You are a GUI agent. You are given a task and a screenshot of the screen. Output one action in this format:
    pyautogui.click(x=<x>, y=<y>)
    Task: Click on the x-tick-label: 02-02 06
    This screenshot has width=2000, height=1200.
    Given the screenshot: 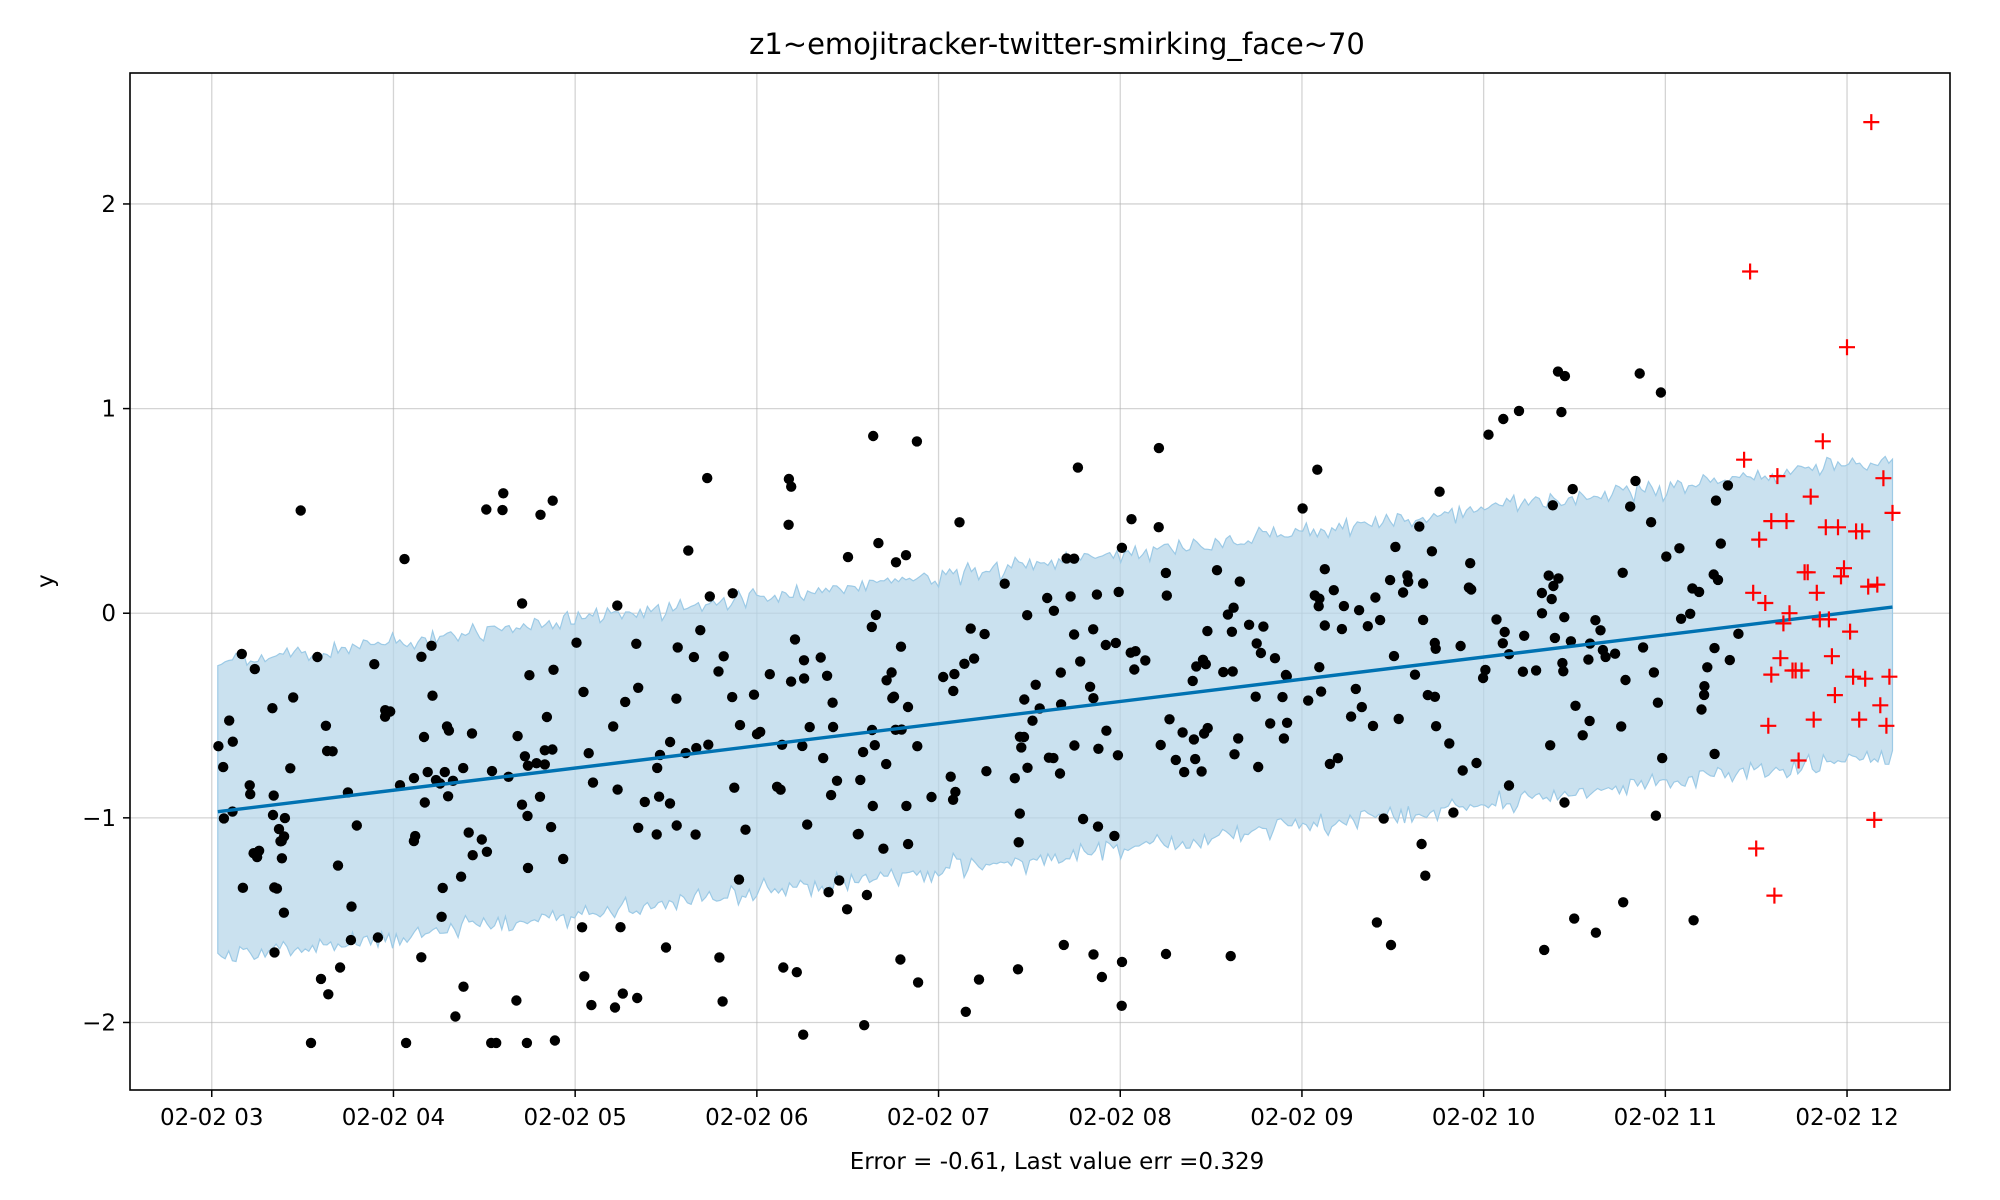 What is the action you would take?
    pyautogui.click(x=756, y=1118)
    